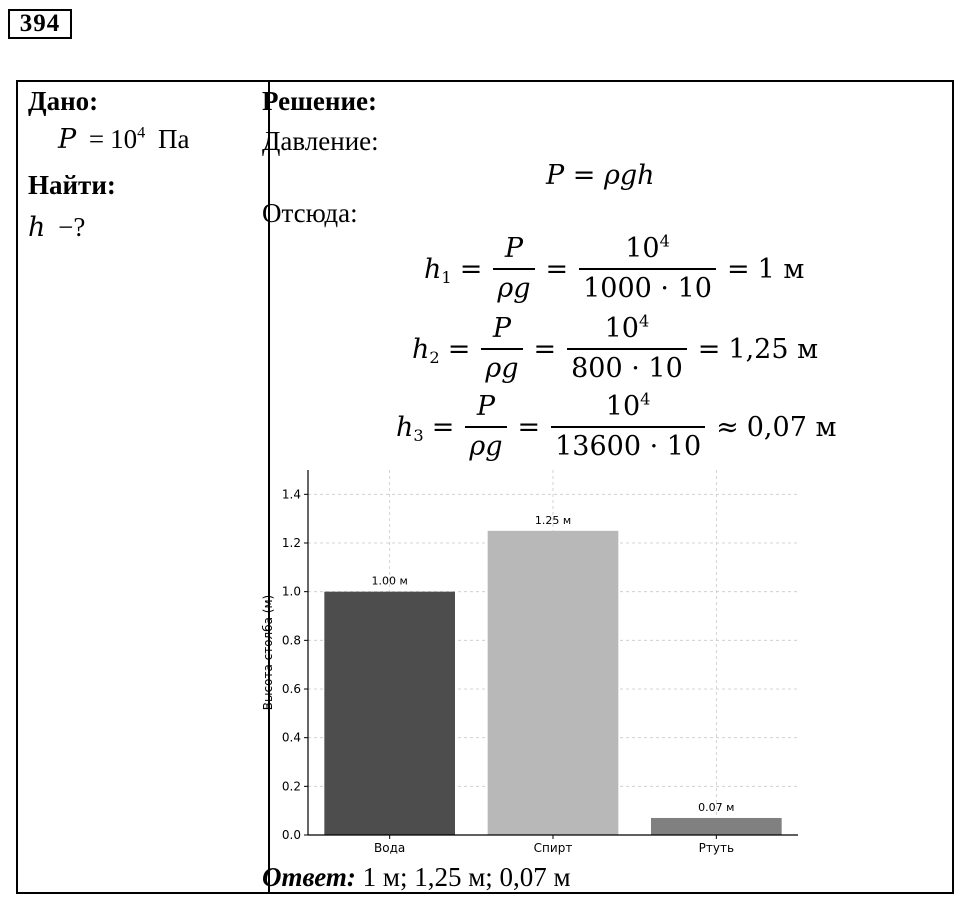 This screenshot has height=900, width=960. I want to click on column-divider, so click(269, 487).